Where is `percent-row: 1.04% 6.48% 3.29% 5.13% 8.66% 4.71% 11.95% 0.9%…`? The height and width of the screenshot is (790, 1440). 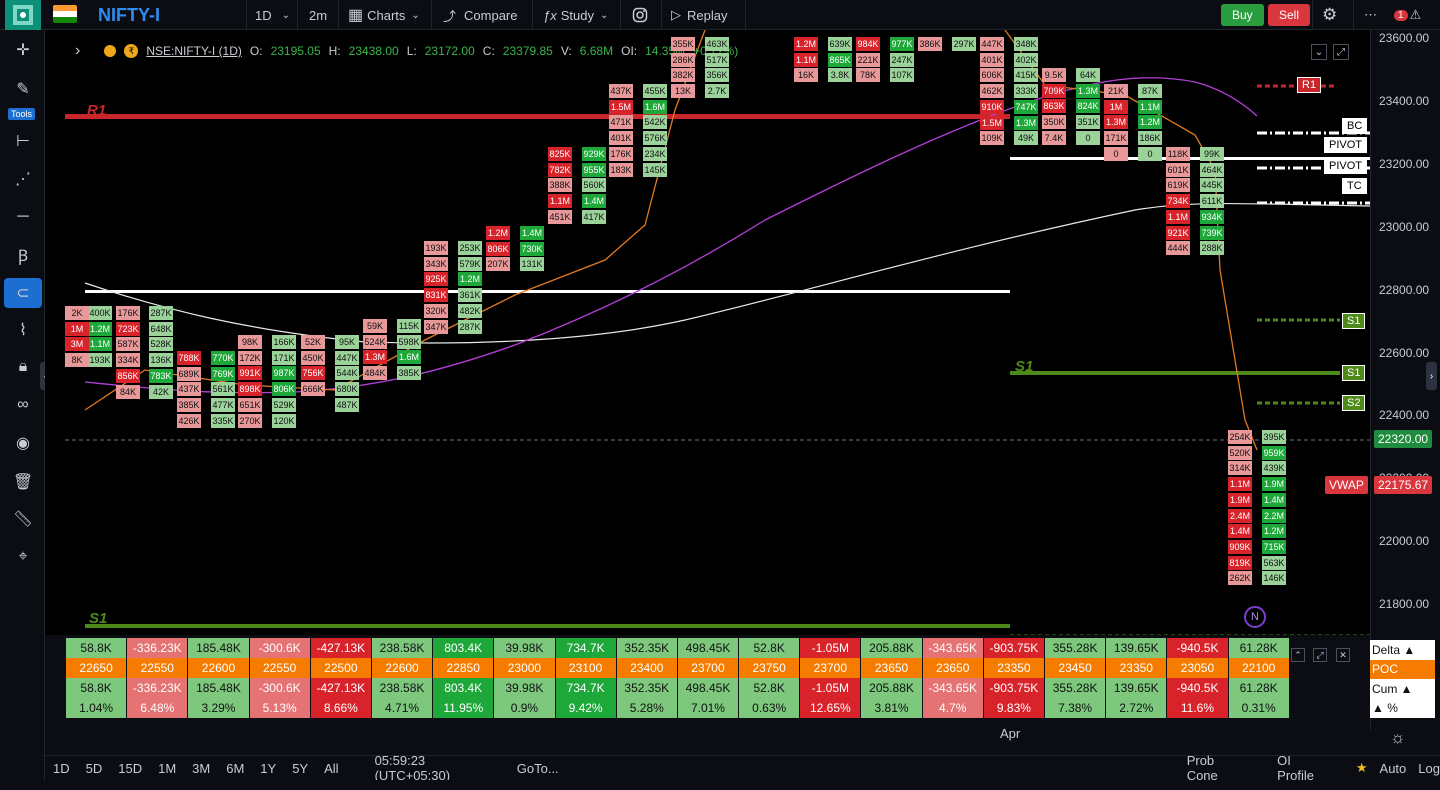
percent-row: 1.04% 6.48% 3.29% 5.13% 8.66% 4.71% 11.95% 0.9%… is located at coordinates (678, 708).